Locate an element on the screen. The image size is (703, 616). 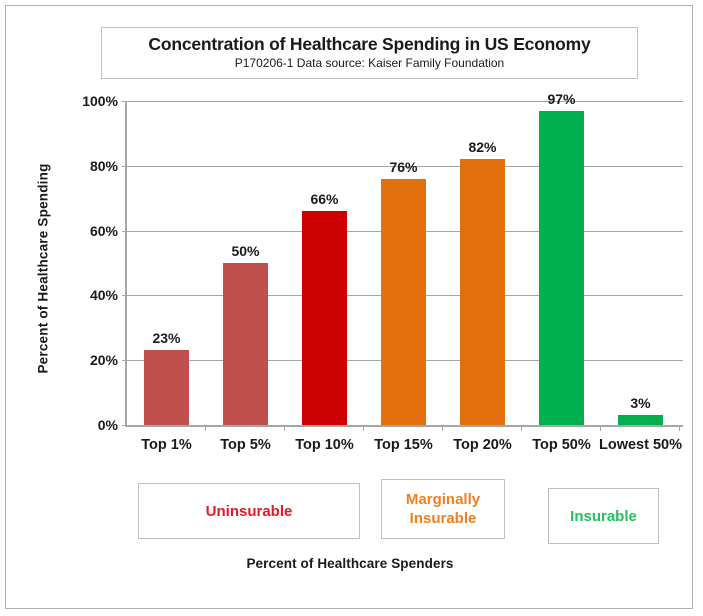
bar-value-label: 3% is located at coordinates (640, 403).